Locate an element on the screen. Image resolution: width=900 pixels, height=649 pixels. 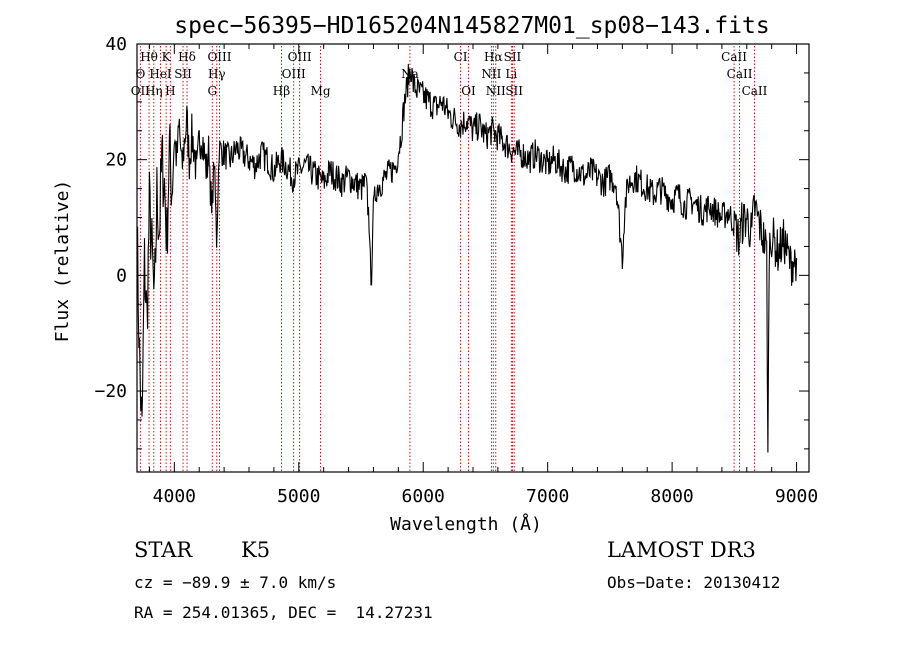
line-label: Li is located at coordinates (511, 74).